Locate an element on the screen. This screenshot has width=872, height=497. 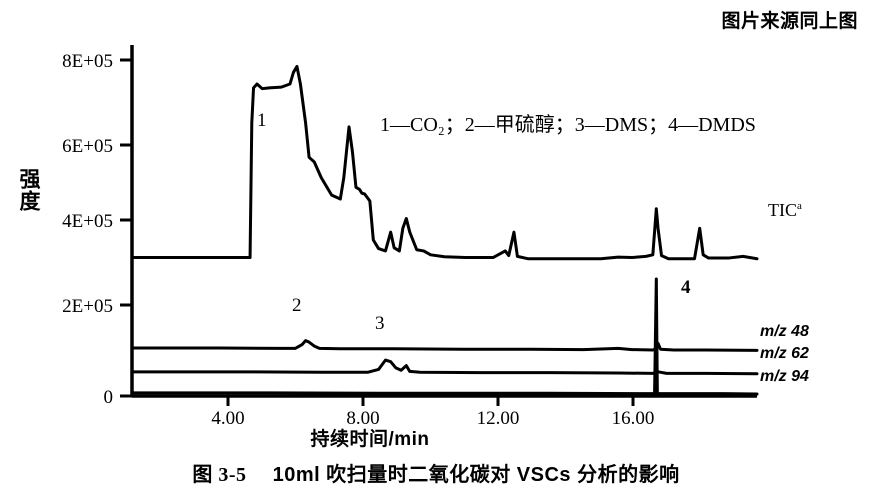
trace-label-mz48-text: m/z 48 is located at coordinates (784, 331).